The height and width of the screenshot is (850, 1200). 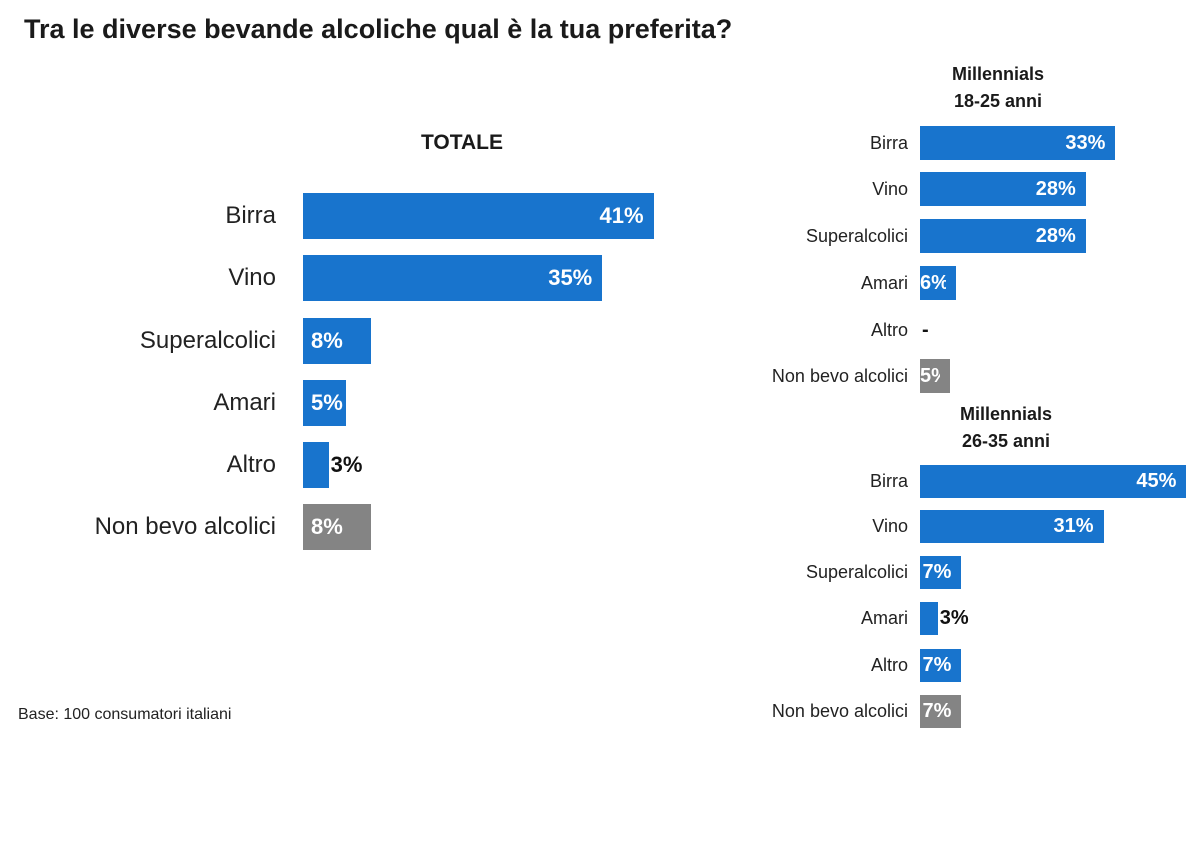 What do you see at coordinates (570, 277) in the screenshot?
I see `data-label: 35%` at bounding box center [570, 277].